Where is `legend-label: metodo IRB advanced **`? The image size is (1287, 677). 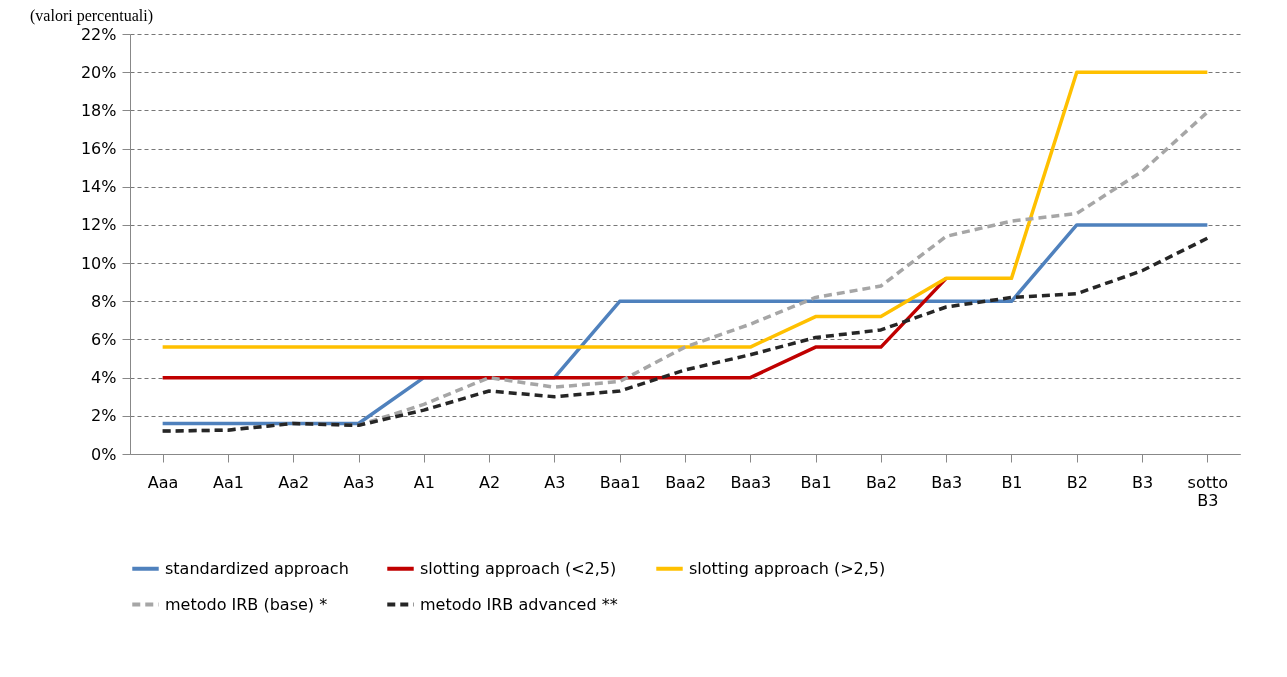
legend-label: metodo IRB advanced ** is located at coordinates (519, 604).